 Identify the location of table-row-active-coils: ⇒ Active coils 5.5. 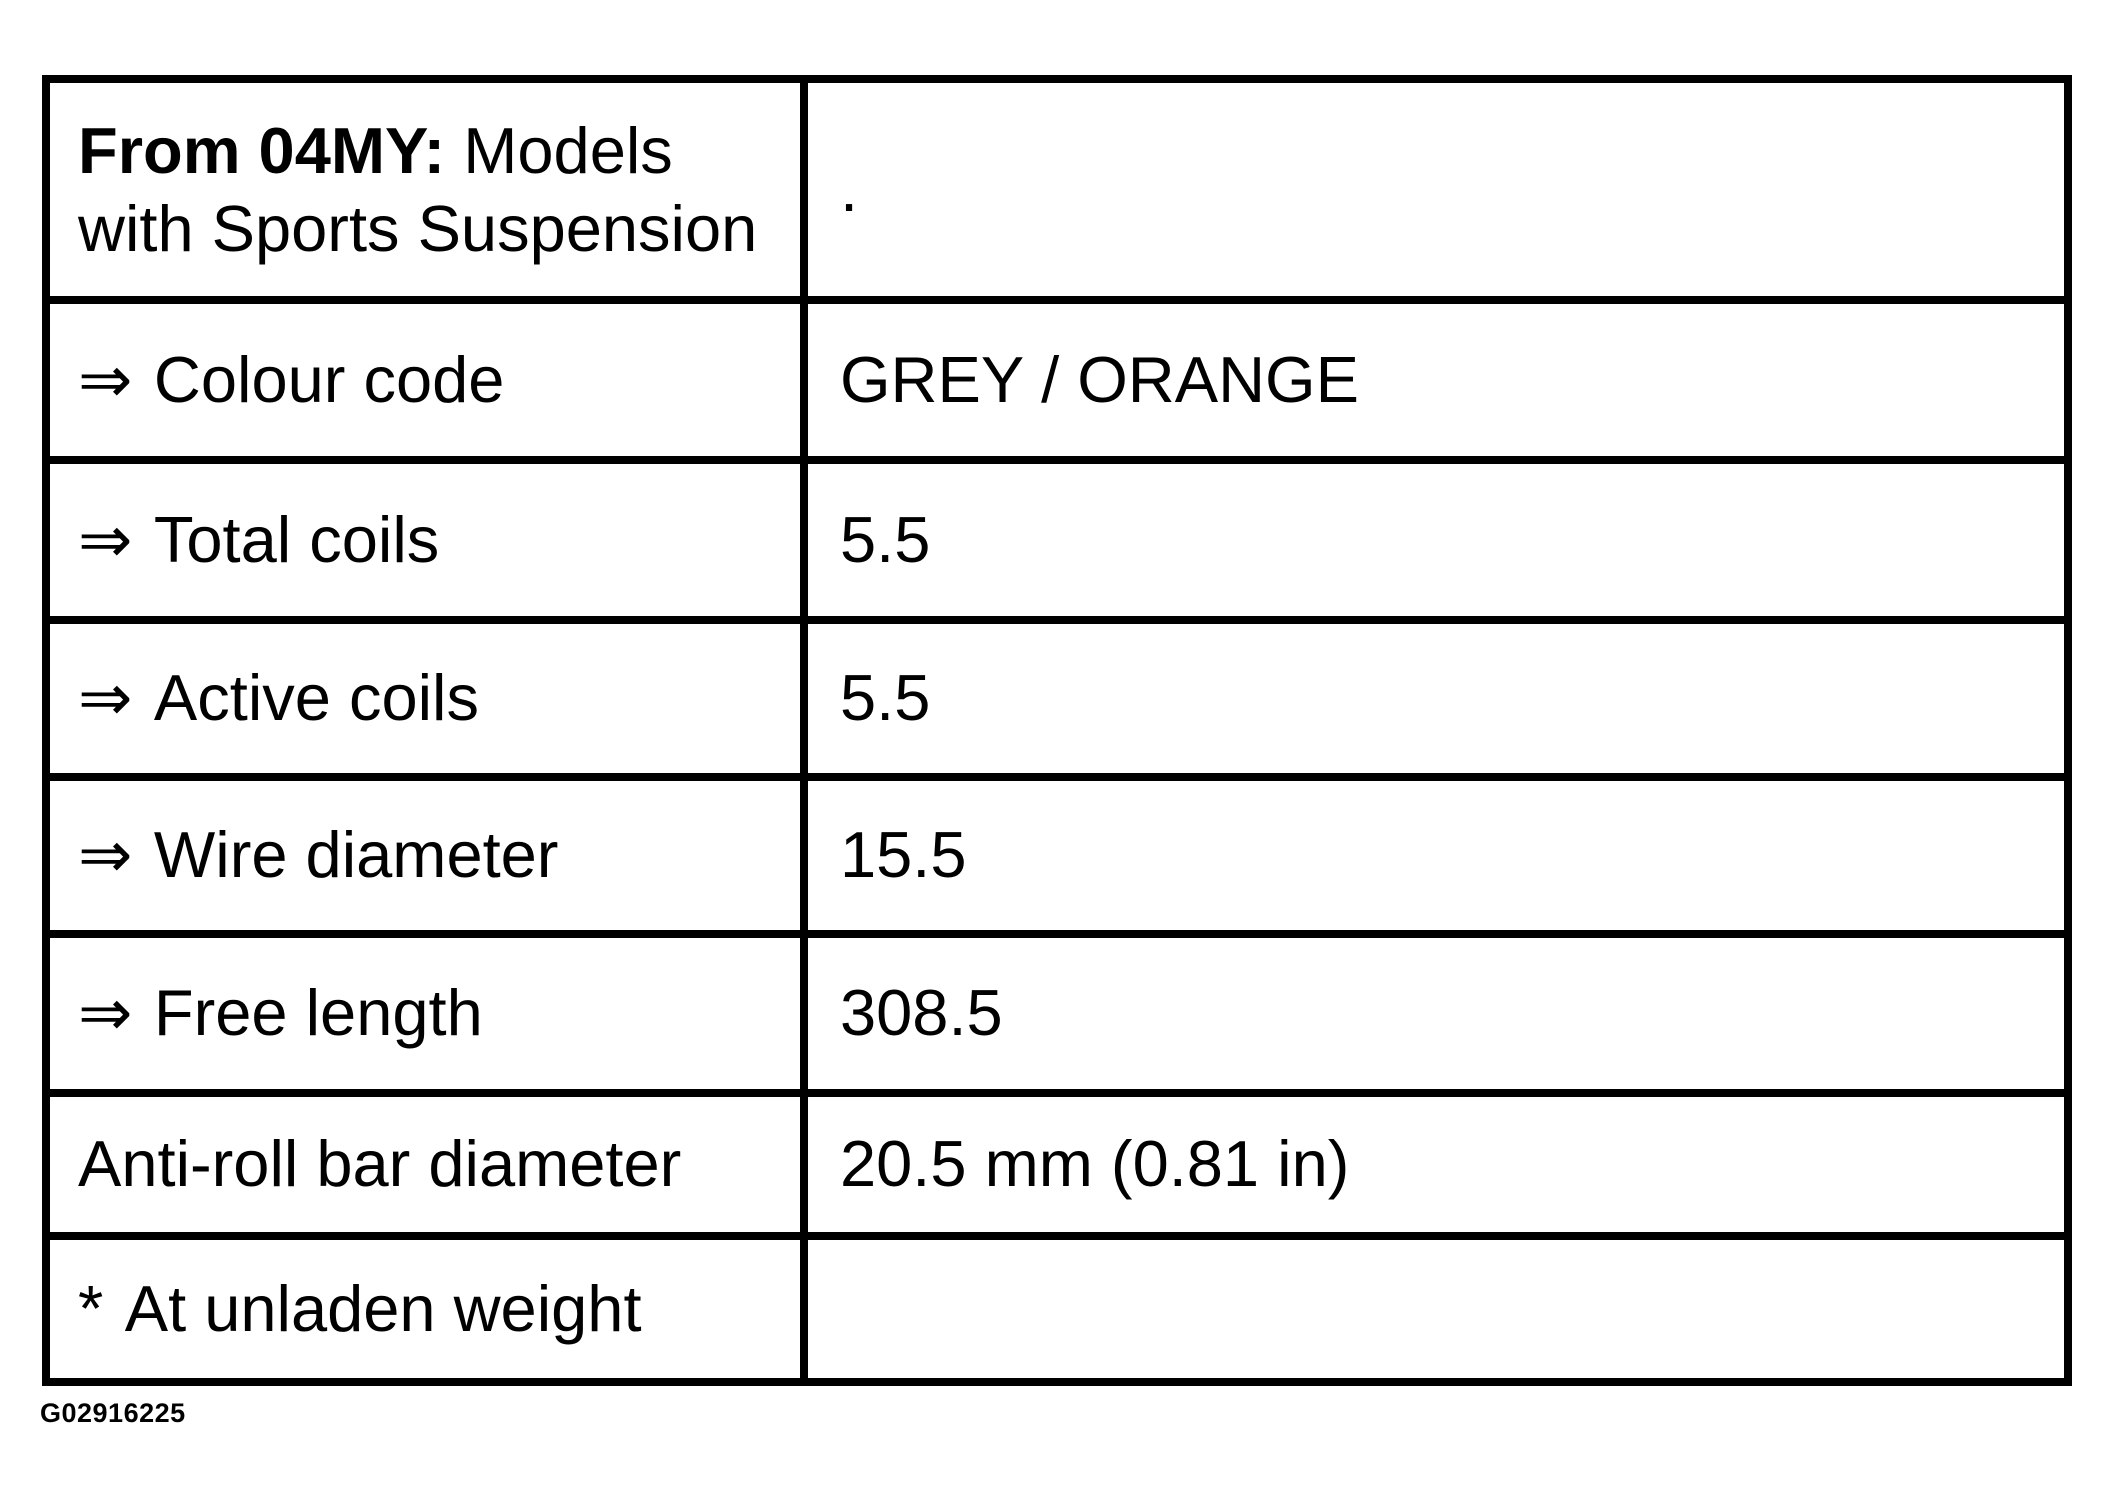
(1057, 702).